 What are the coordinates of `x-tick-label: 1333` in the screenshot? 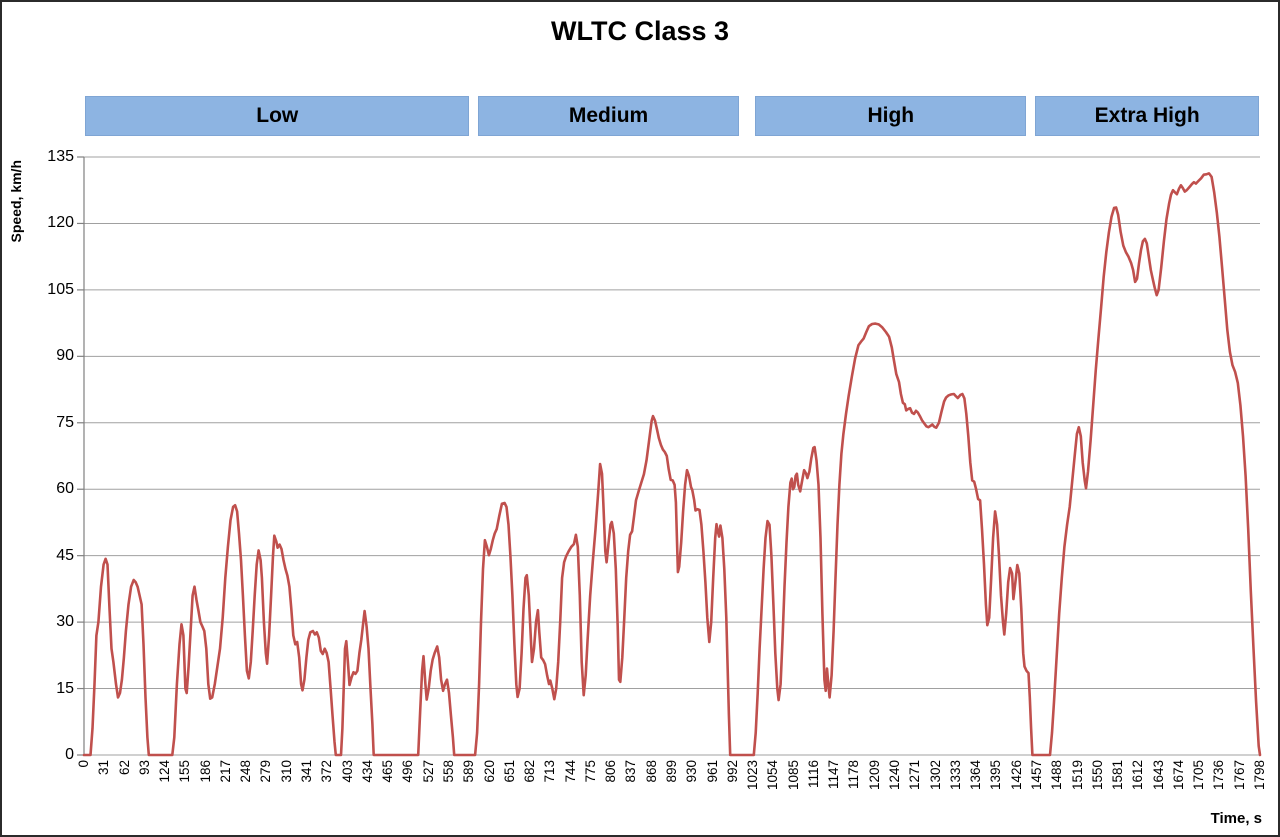 It's located at (955, 775).